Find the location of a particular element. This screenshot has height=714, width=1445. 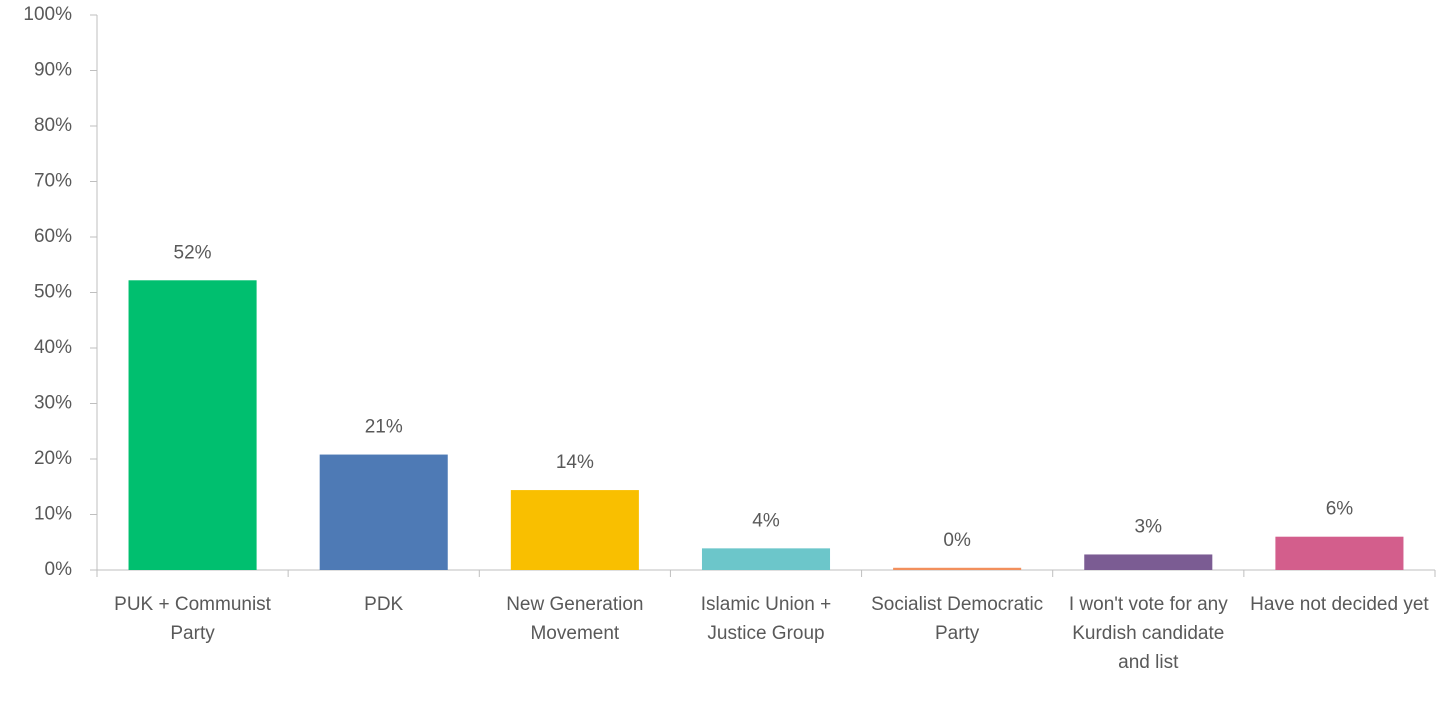

data-label: 14% is located at coordinates (575, 462).